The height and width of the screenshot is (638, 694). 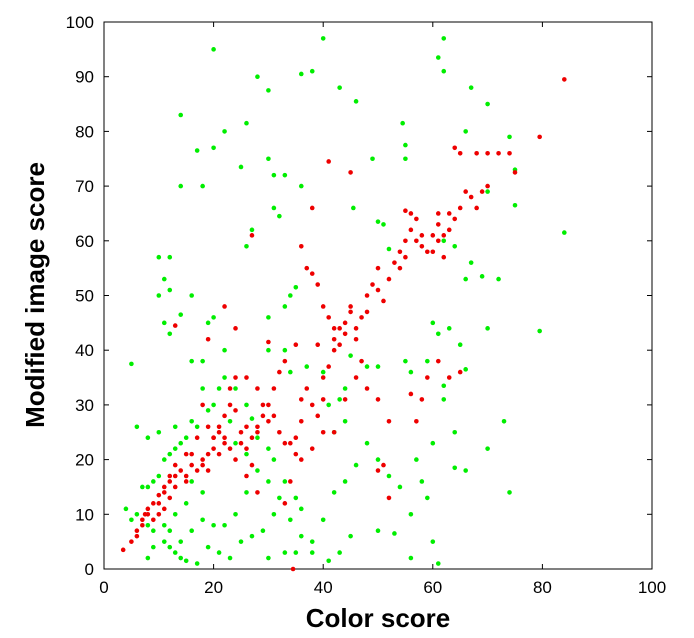 I want to click on x-tick-label: 40, so click(x=323, y=587).